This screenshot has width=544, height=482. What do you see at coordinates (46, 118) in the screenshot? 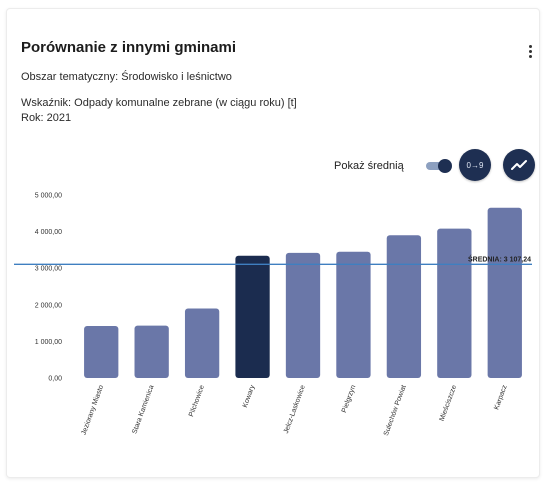
I see `year: Rok: 2021` at bounding box center [46, 118].